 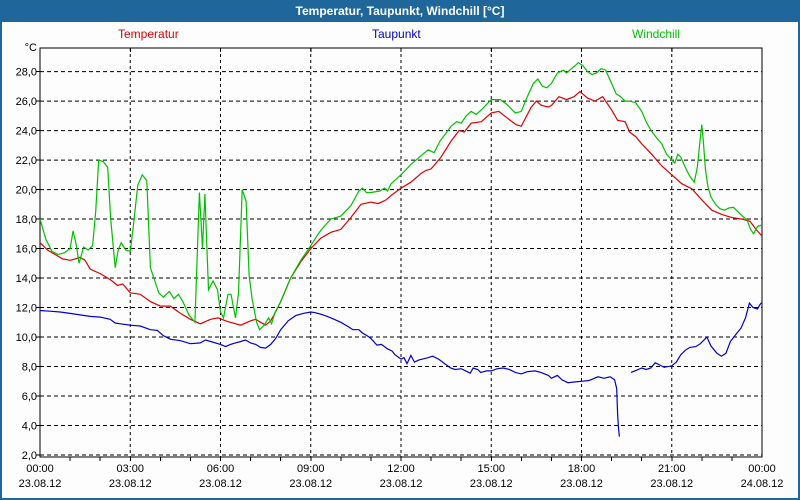 I want to click on x-tick-time-label: 18:00, so click(x=582, y=469).